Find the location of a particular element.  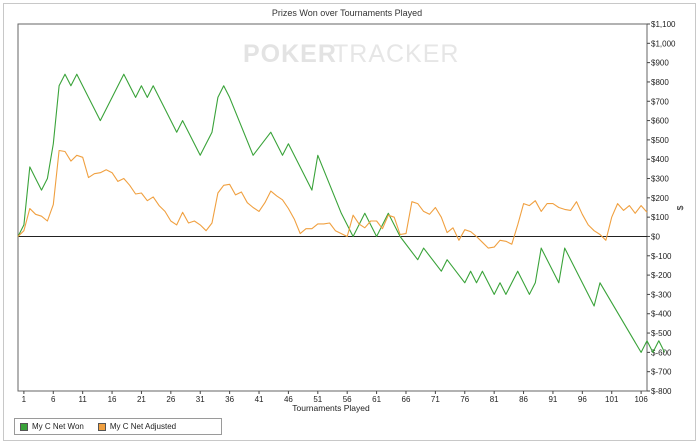

y-tick-label: $900 is located at coordinates (660, 63).